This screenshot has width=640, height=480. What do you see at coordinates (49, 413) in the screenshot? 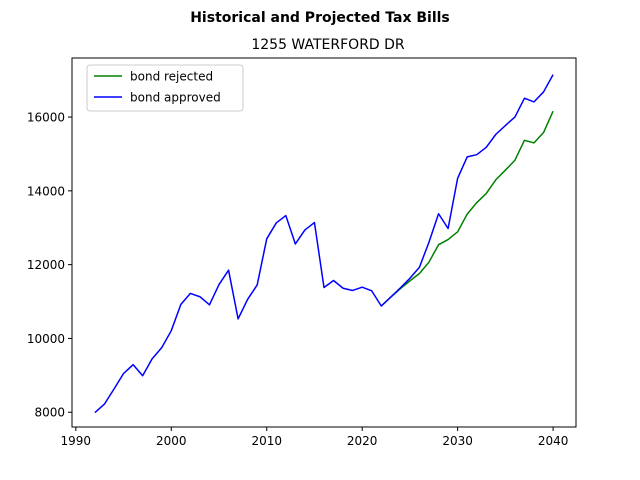
I see `y-tick-label: 8000` at bounding box center [49, 413].